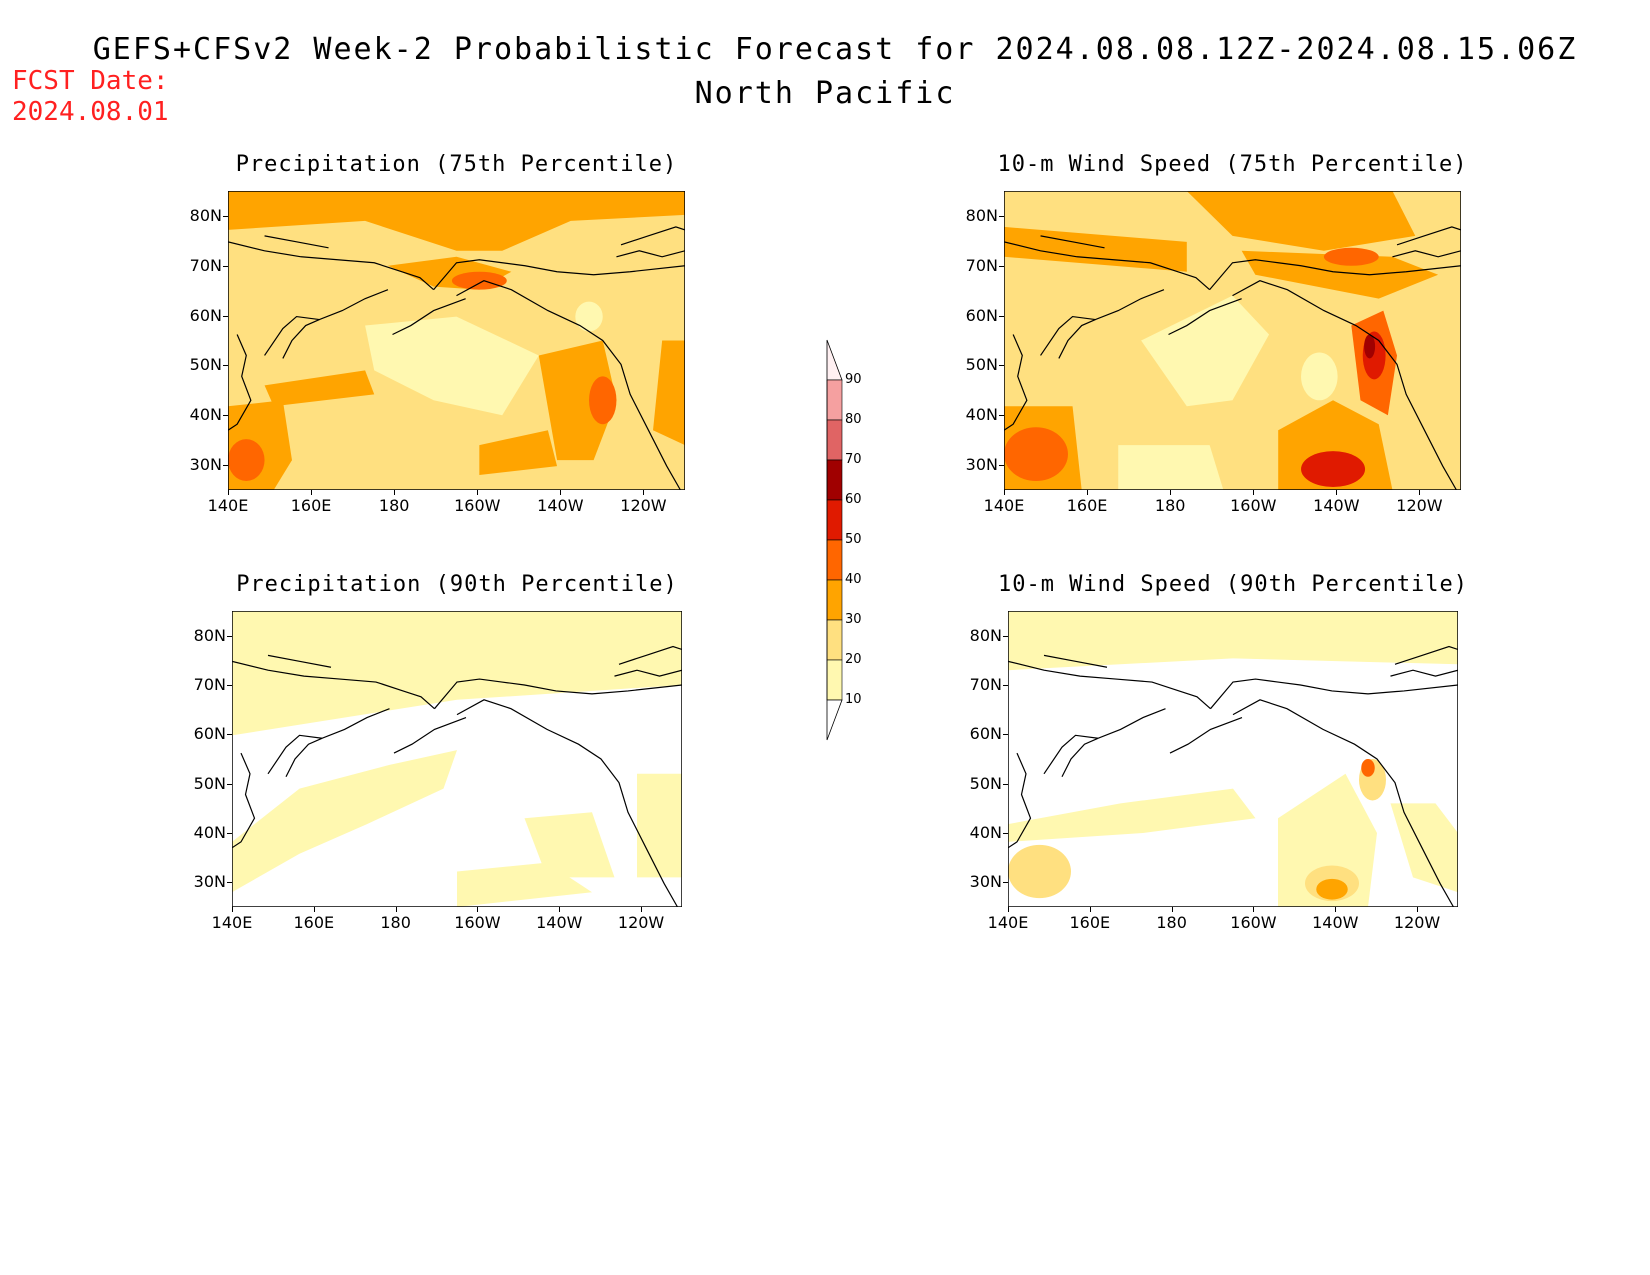 Image resolution: width=1650 pixels, height=1275 pixels. Describe the element at coordinates (834, 720) in the screenshot. I see `colorbar-lower-triangle` at that location.